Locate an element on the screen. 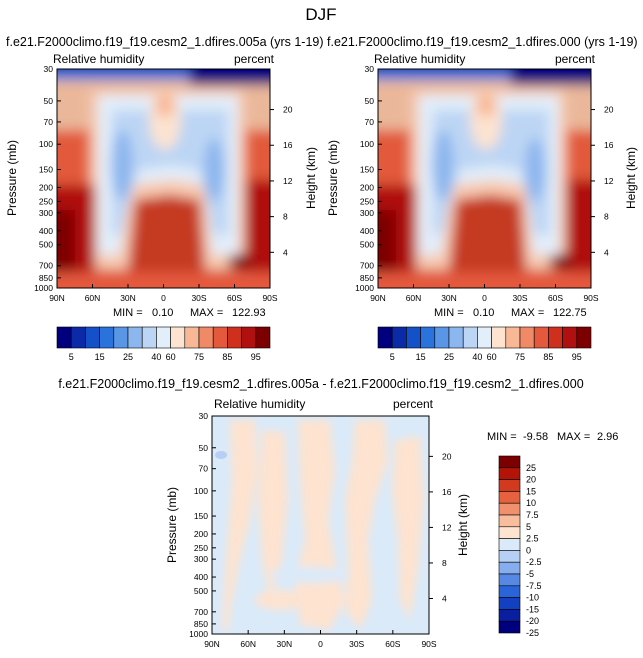  y-tick-label: 300 is located at coordinates (367, 213).